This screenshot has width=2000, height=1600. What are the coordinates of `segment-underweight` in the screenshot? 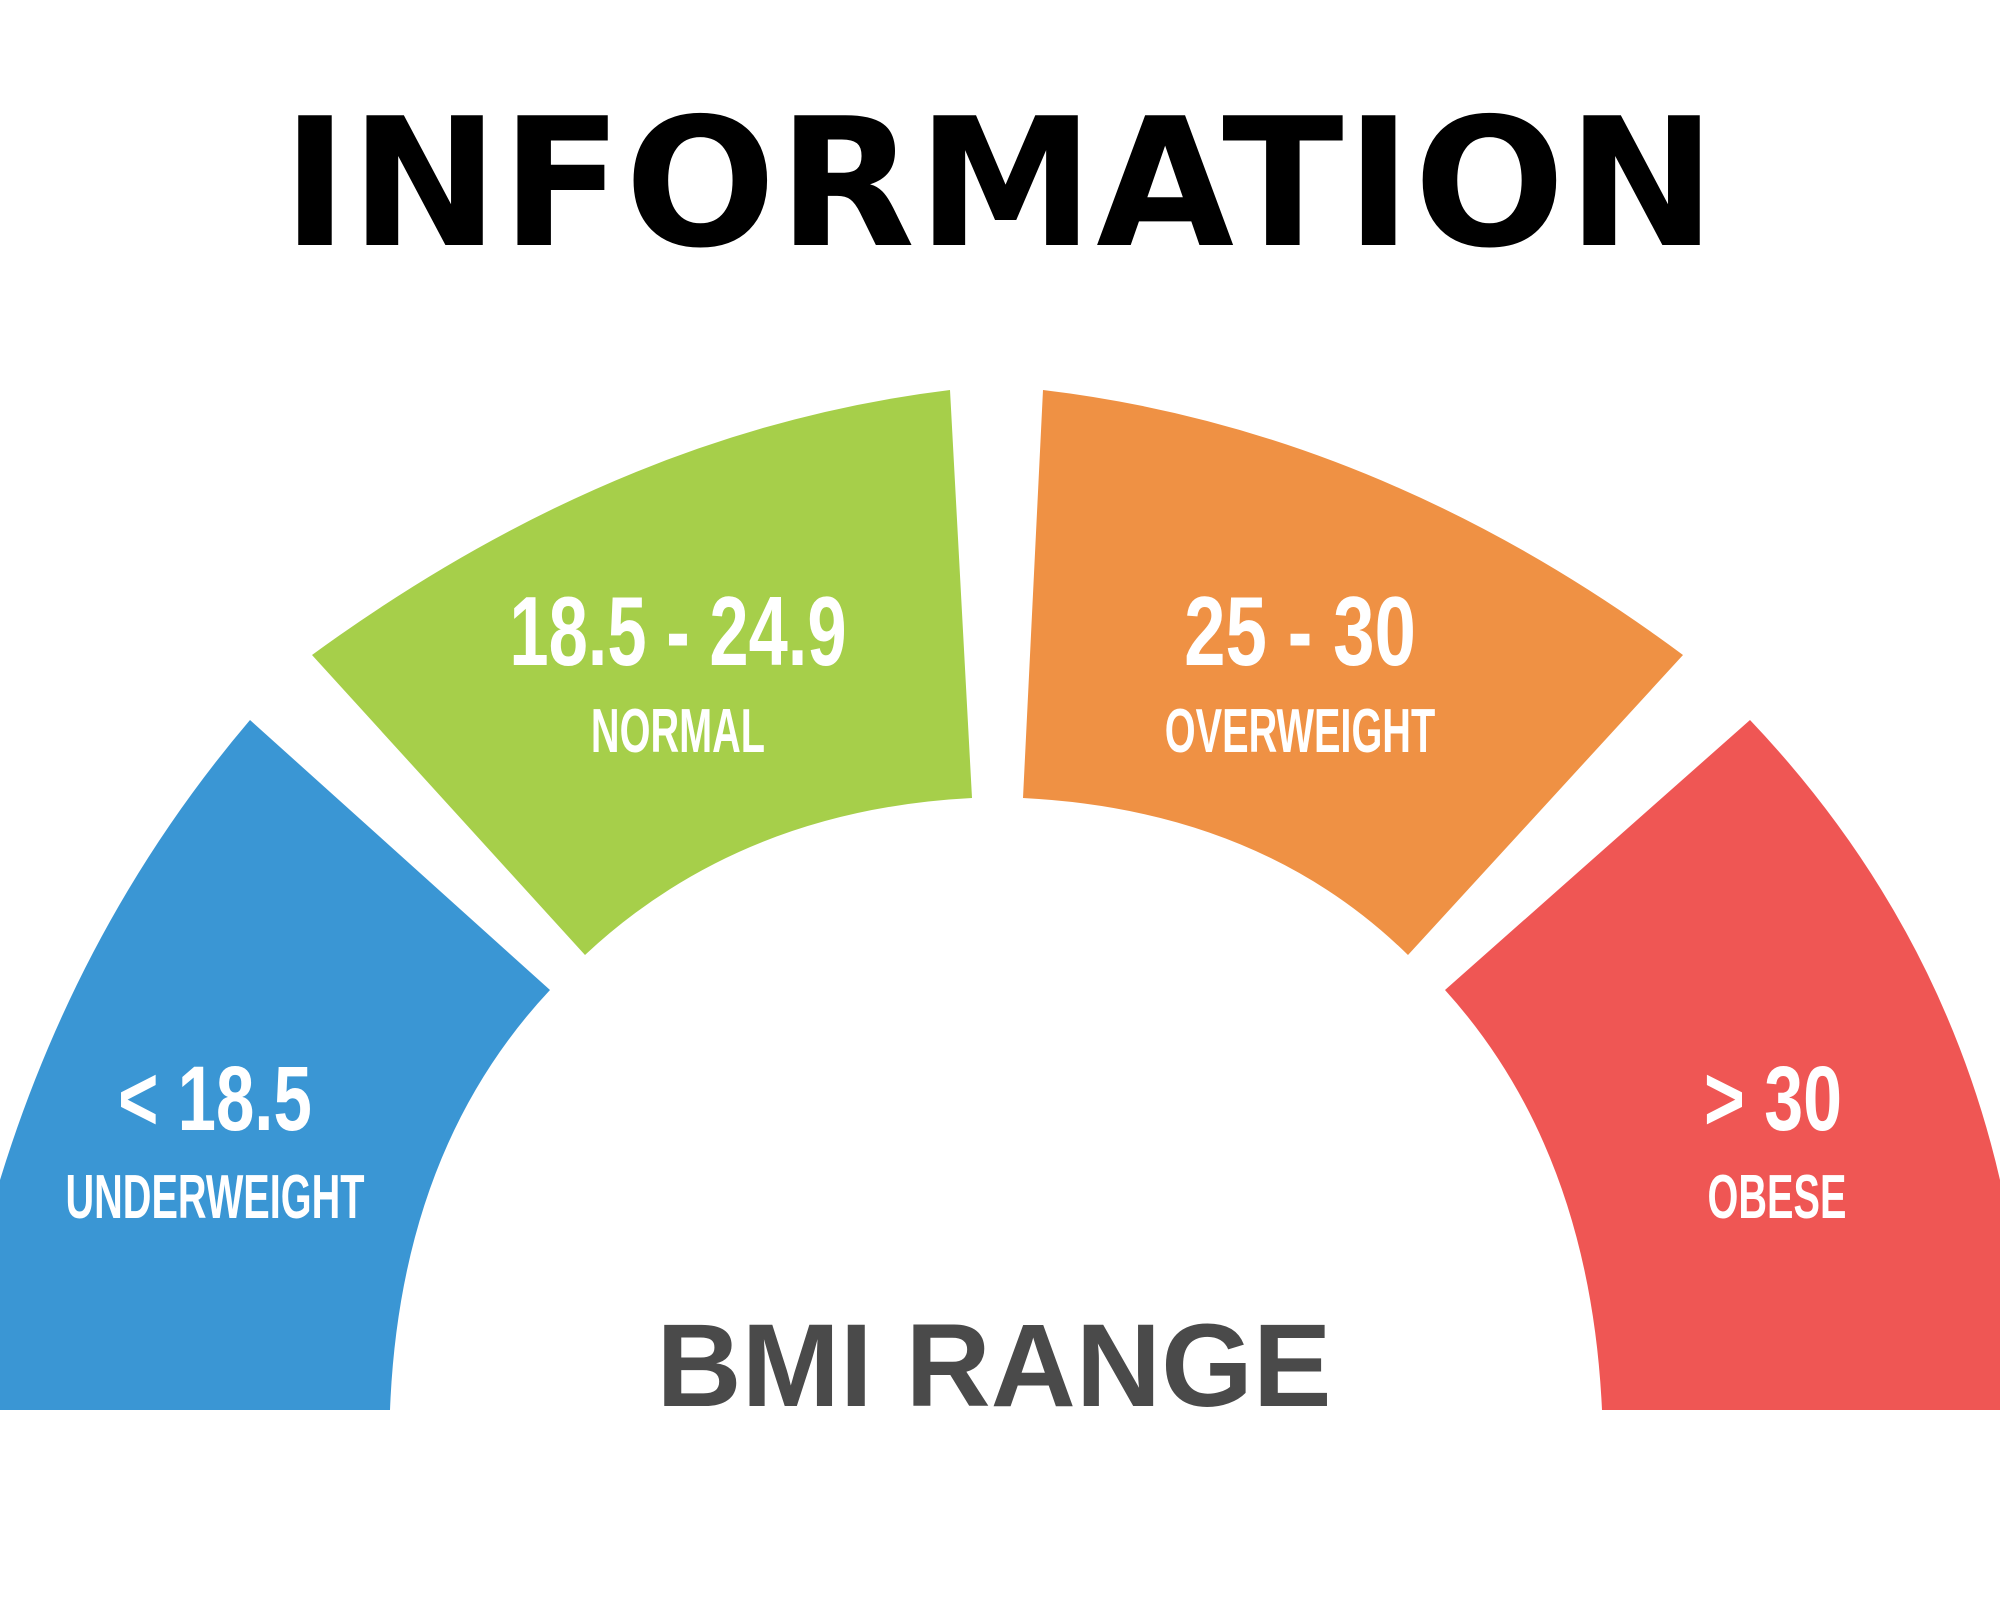 It's located at (275, 1065).